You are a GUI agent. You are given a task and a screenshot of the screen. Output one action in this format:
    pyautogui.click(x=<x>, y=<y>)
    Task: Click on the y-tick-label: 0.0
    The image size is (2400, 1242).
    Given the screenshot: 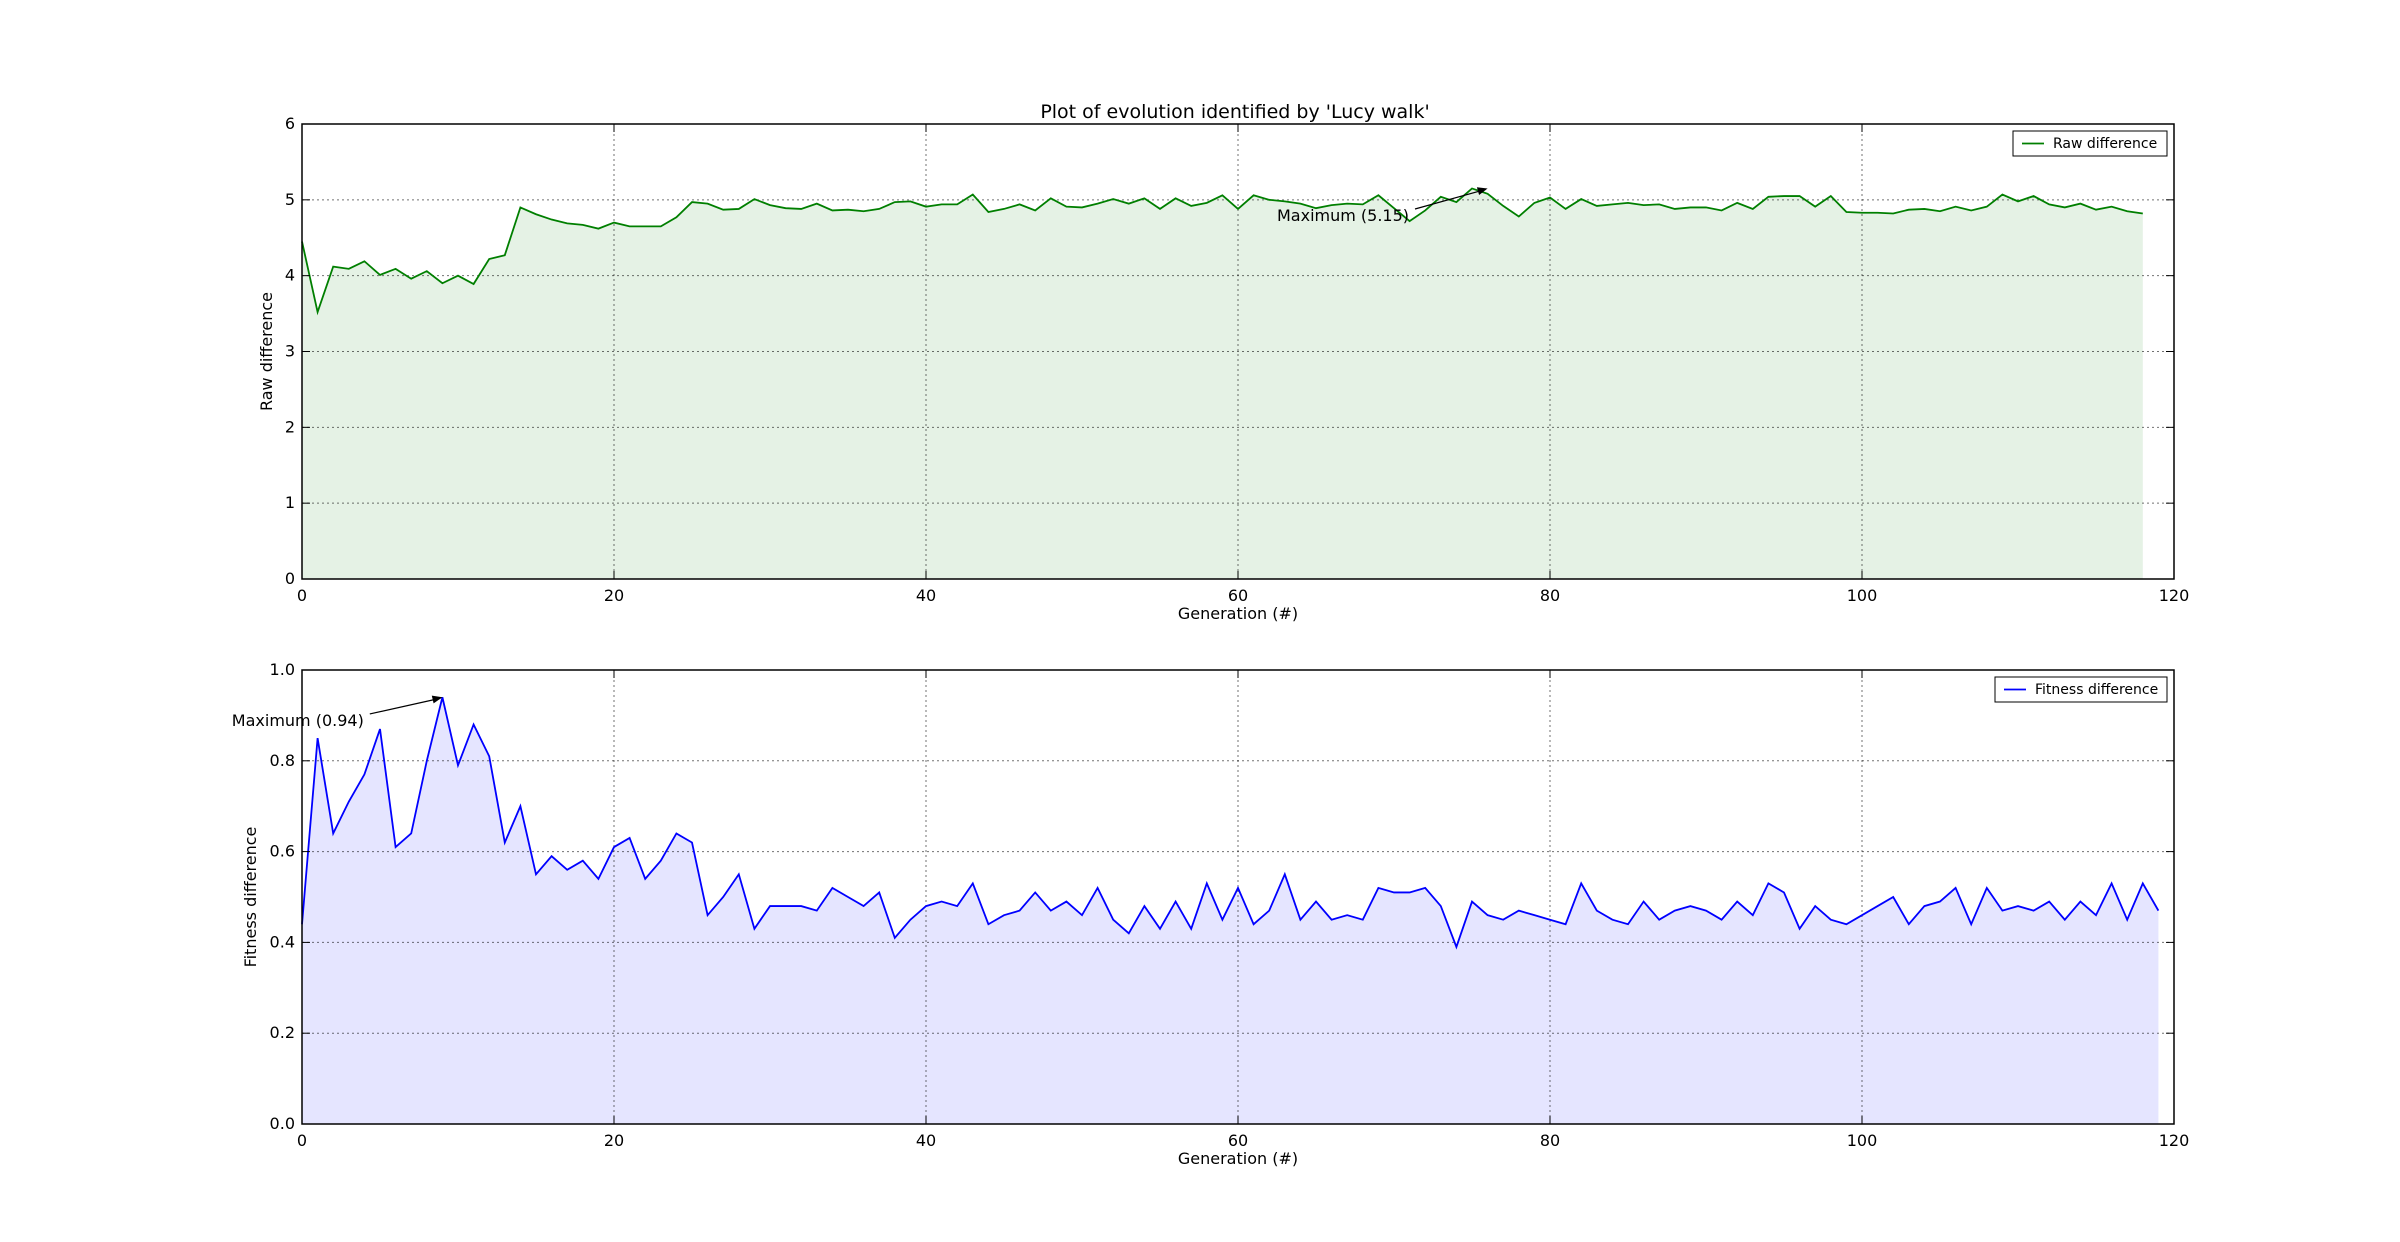 What is the action you would take?
    pyautogui.click(x=282, y=1123)
    